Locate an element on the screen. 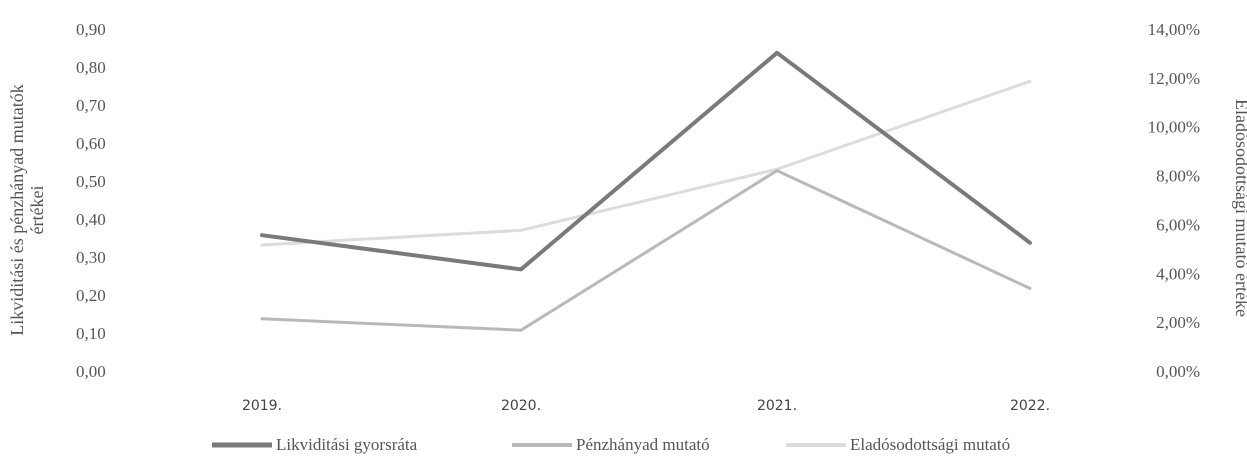  left-axis-title: Likviditási és pénzhányad mutatók értékei is located at coordinates (27, 209).